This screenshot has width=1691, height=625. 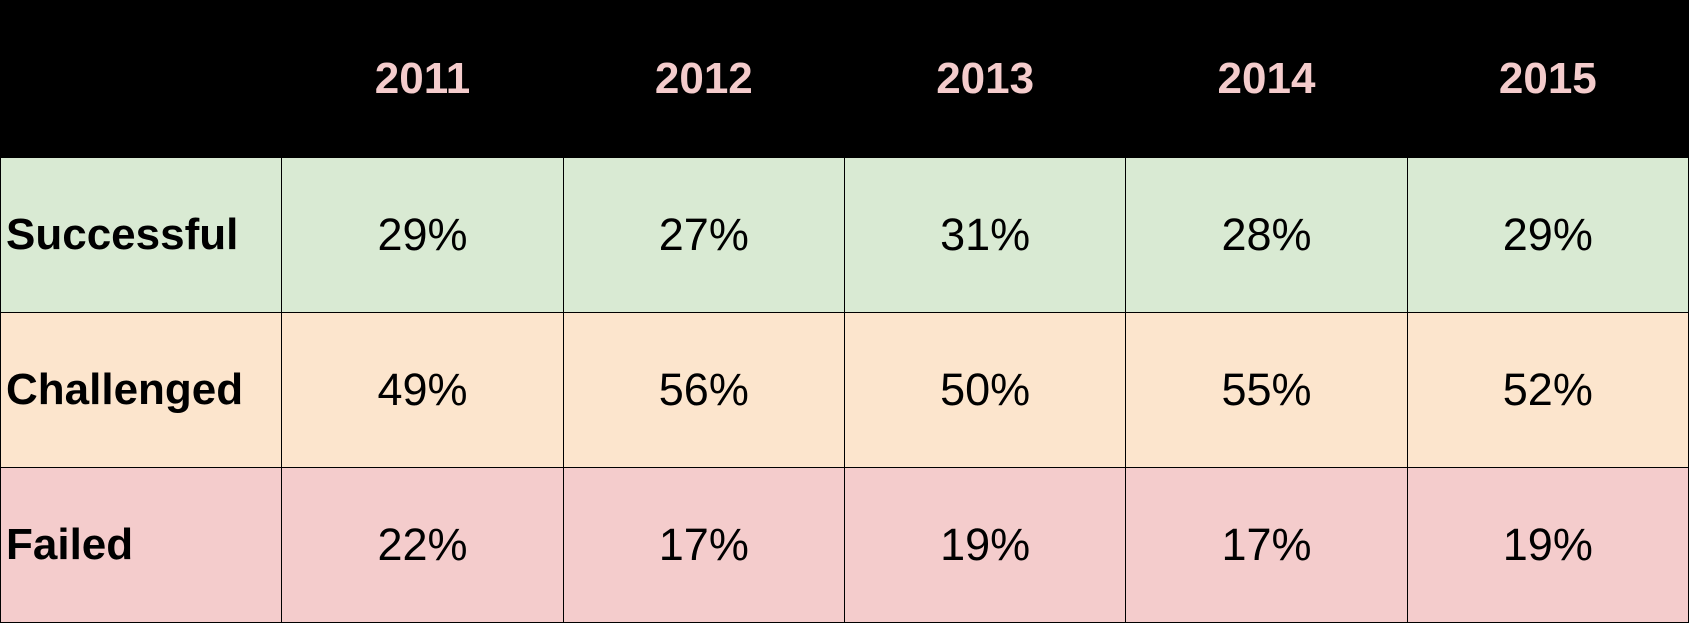 What do you see at coordinates (1548, 390) in the screenshot?
I see `table-cell: 52%` at bounding box center [1548, 390].